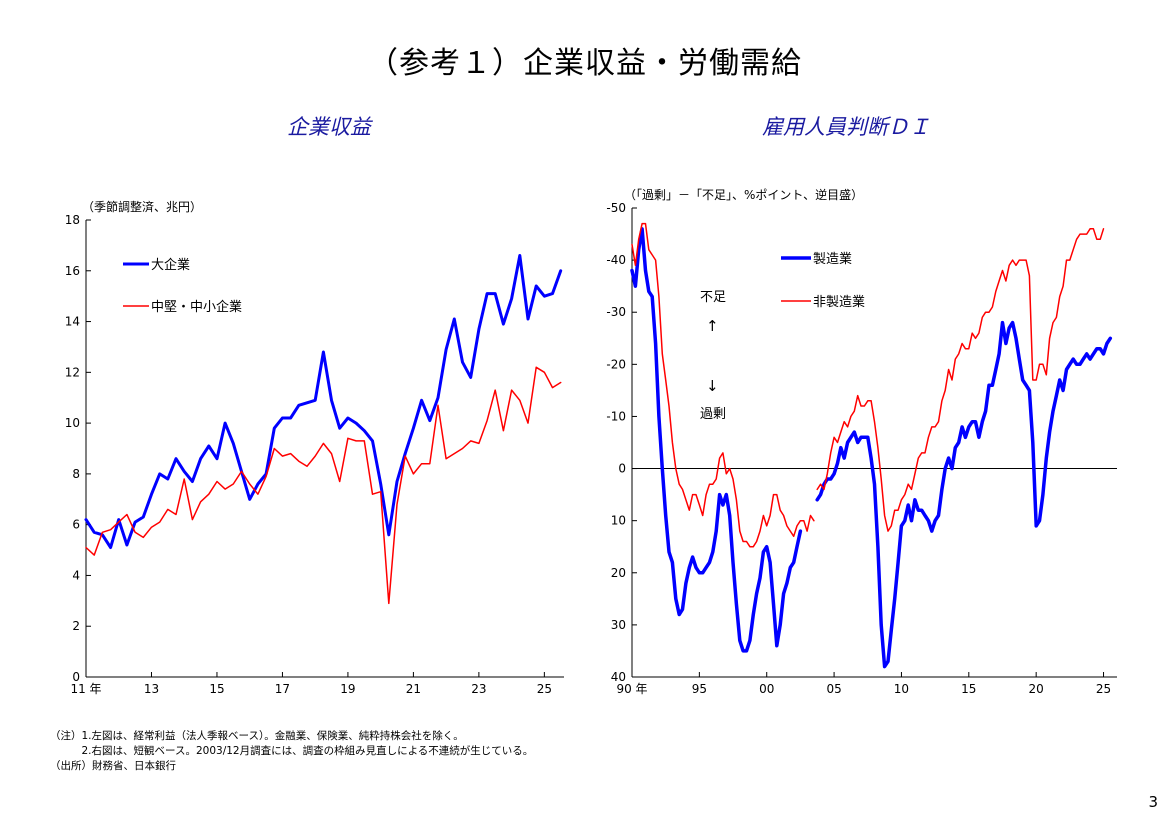  I want to click on right-legend: 製造業 非製造業, so click(823, 280).